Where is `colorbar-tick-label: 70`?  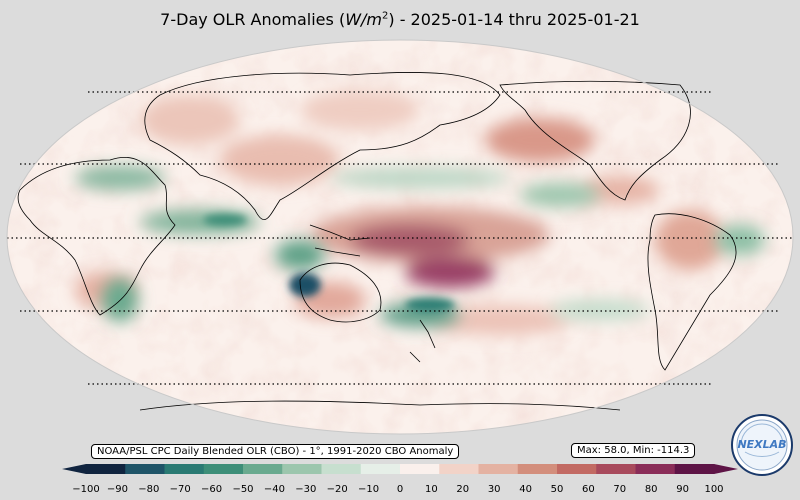 colorbar-tick-label: 70 is located at coordinates (620, 489).